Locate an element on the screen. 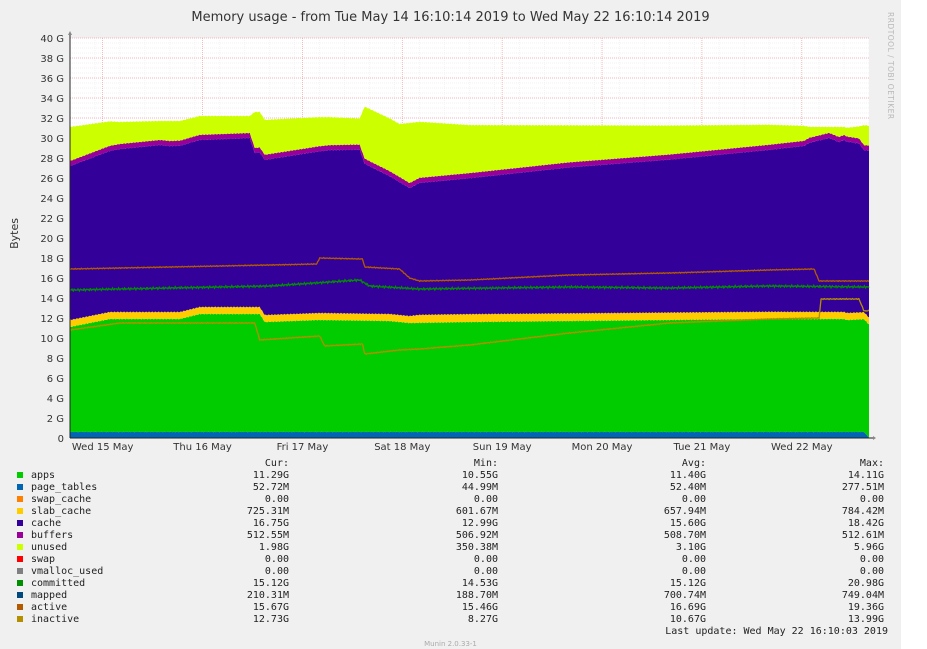 This screenshot has height=649, width=927. line-series is located at coordinates (469, 306).